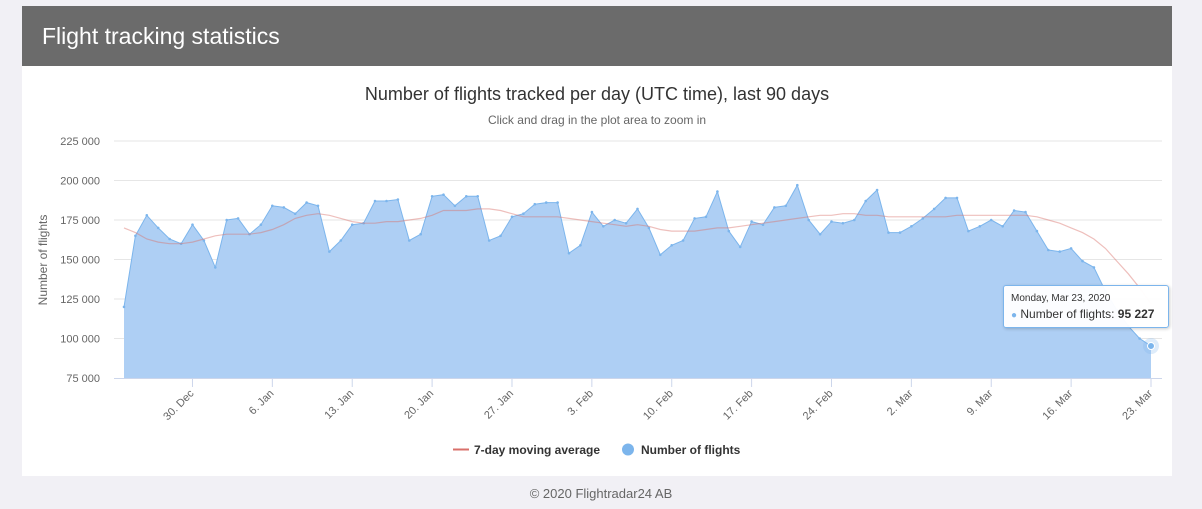 The width and height of the screenshot is (1202, 509). What do you see at coordinates (628, 449) in the screenshot?
I see `flights-legend-swatch` at bounding box center [628, 449].